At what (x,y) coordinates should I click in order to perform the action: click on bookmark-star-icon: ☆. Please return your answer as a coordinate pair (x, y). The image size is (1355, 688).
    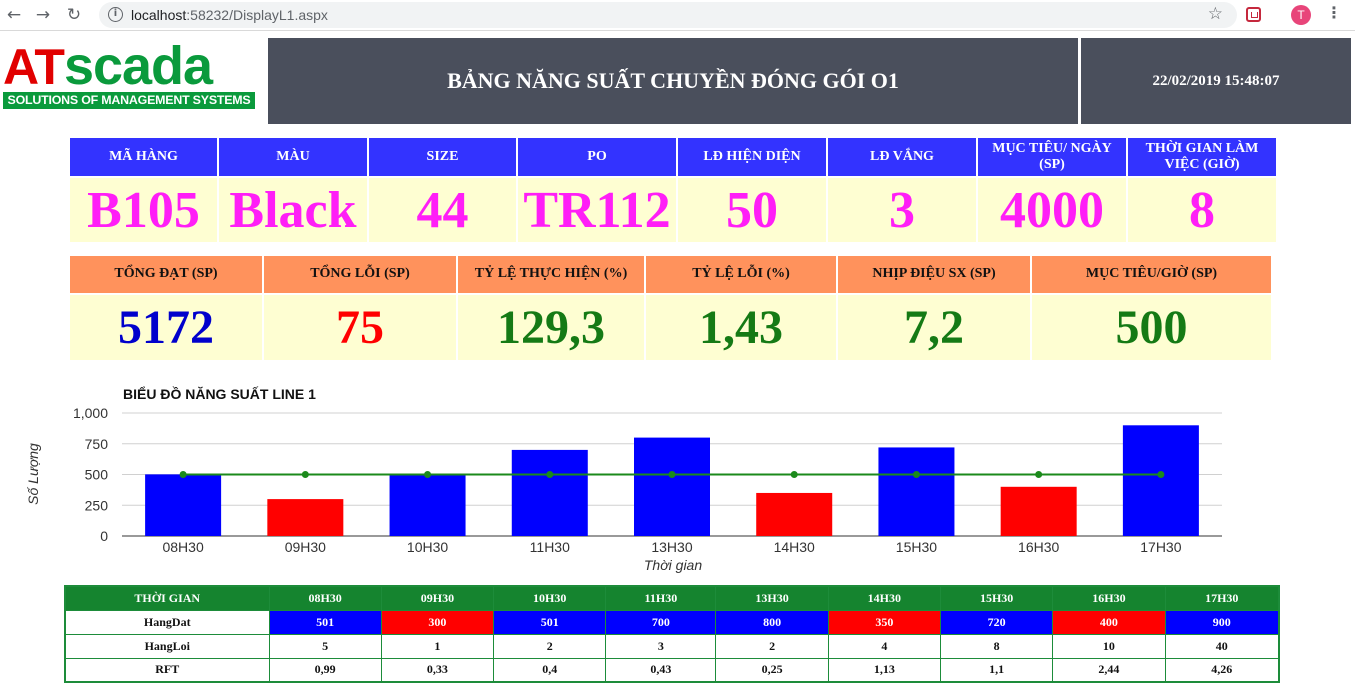
    Looking at the image, I should click on (1215, 14).